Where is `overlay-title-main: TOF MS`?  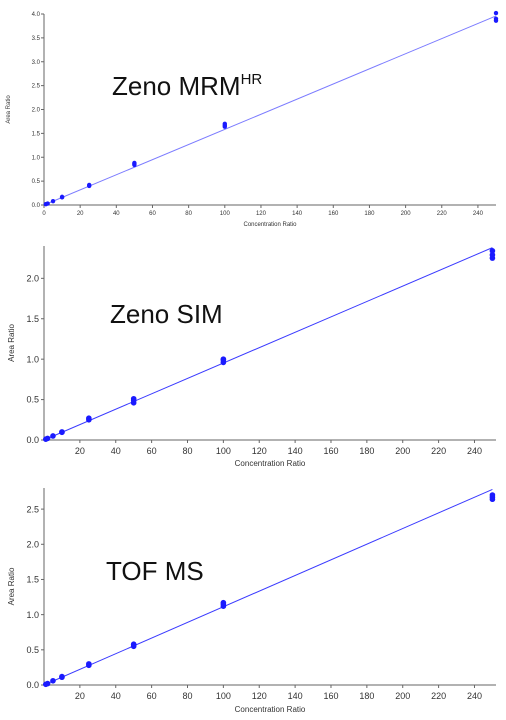 overlay-title-main: TOF MS is located at coordinates (155, 571).